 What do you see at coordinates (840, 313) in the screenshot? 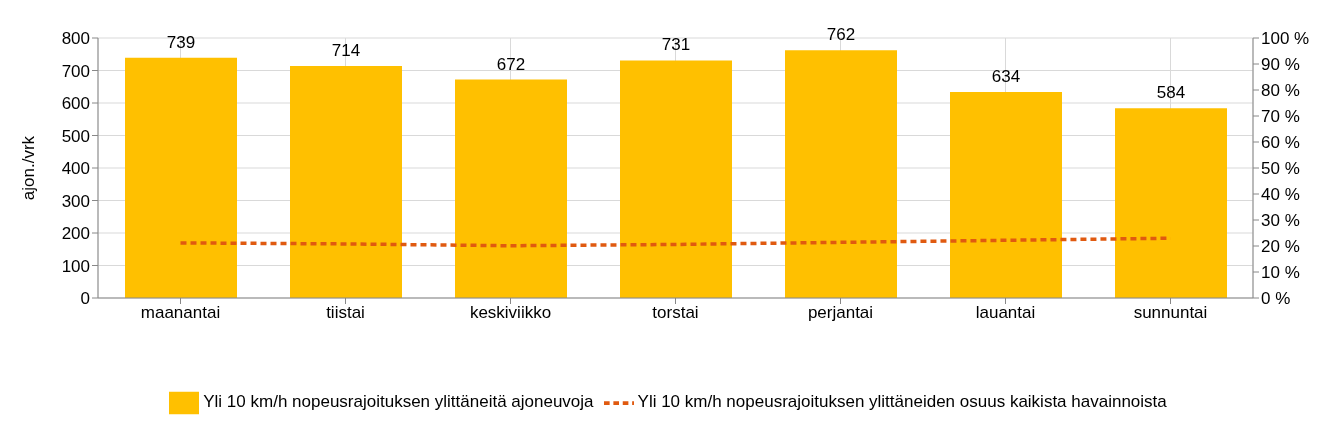
I see `x-tick-label: perjantai` at bounding box center [840, 313].